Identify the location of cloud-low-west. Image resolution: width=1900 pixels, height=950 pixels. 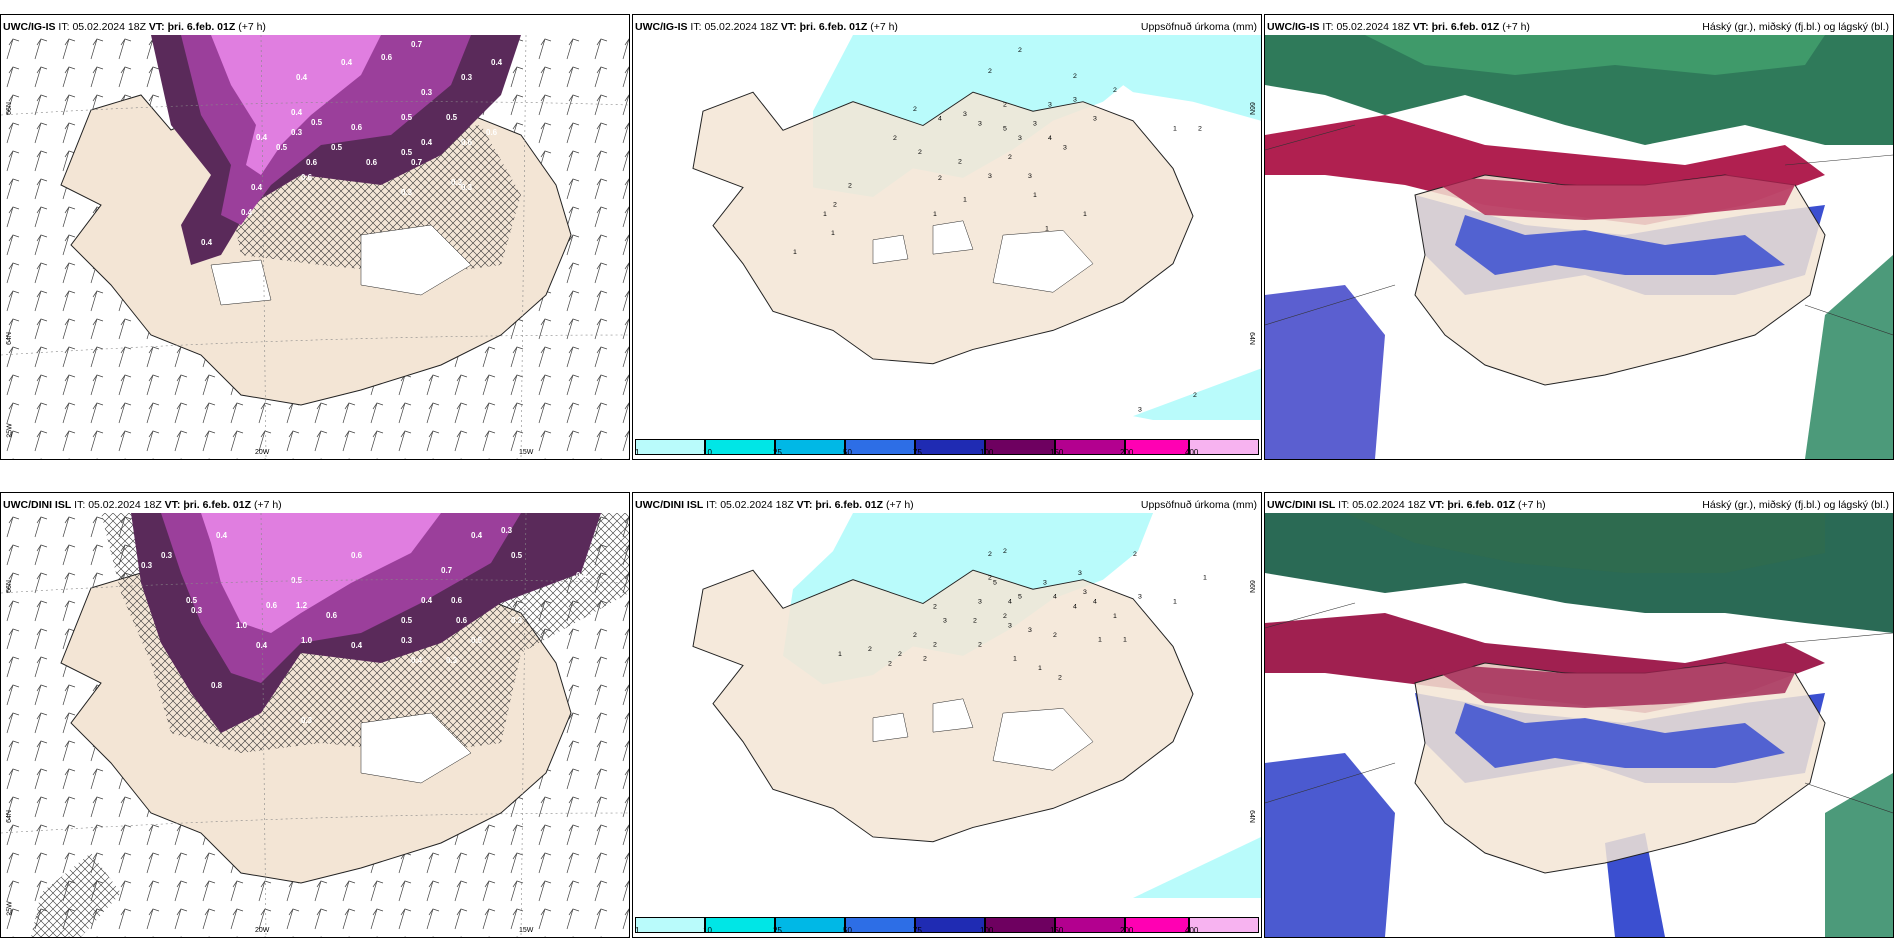
(1330, 845).